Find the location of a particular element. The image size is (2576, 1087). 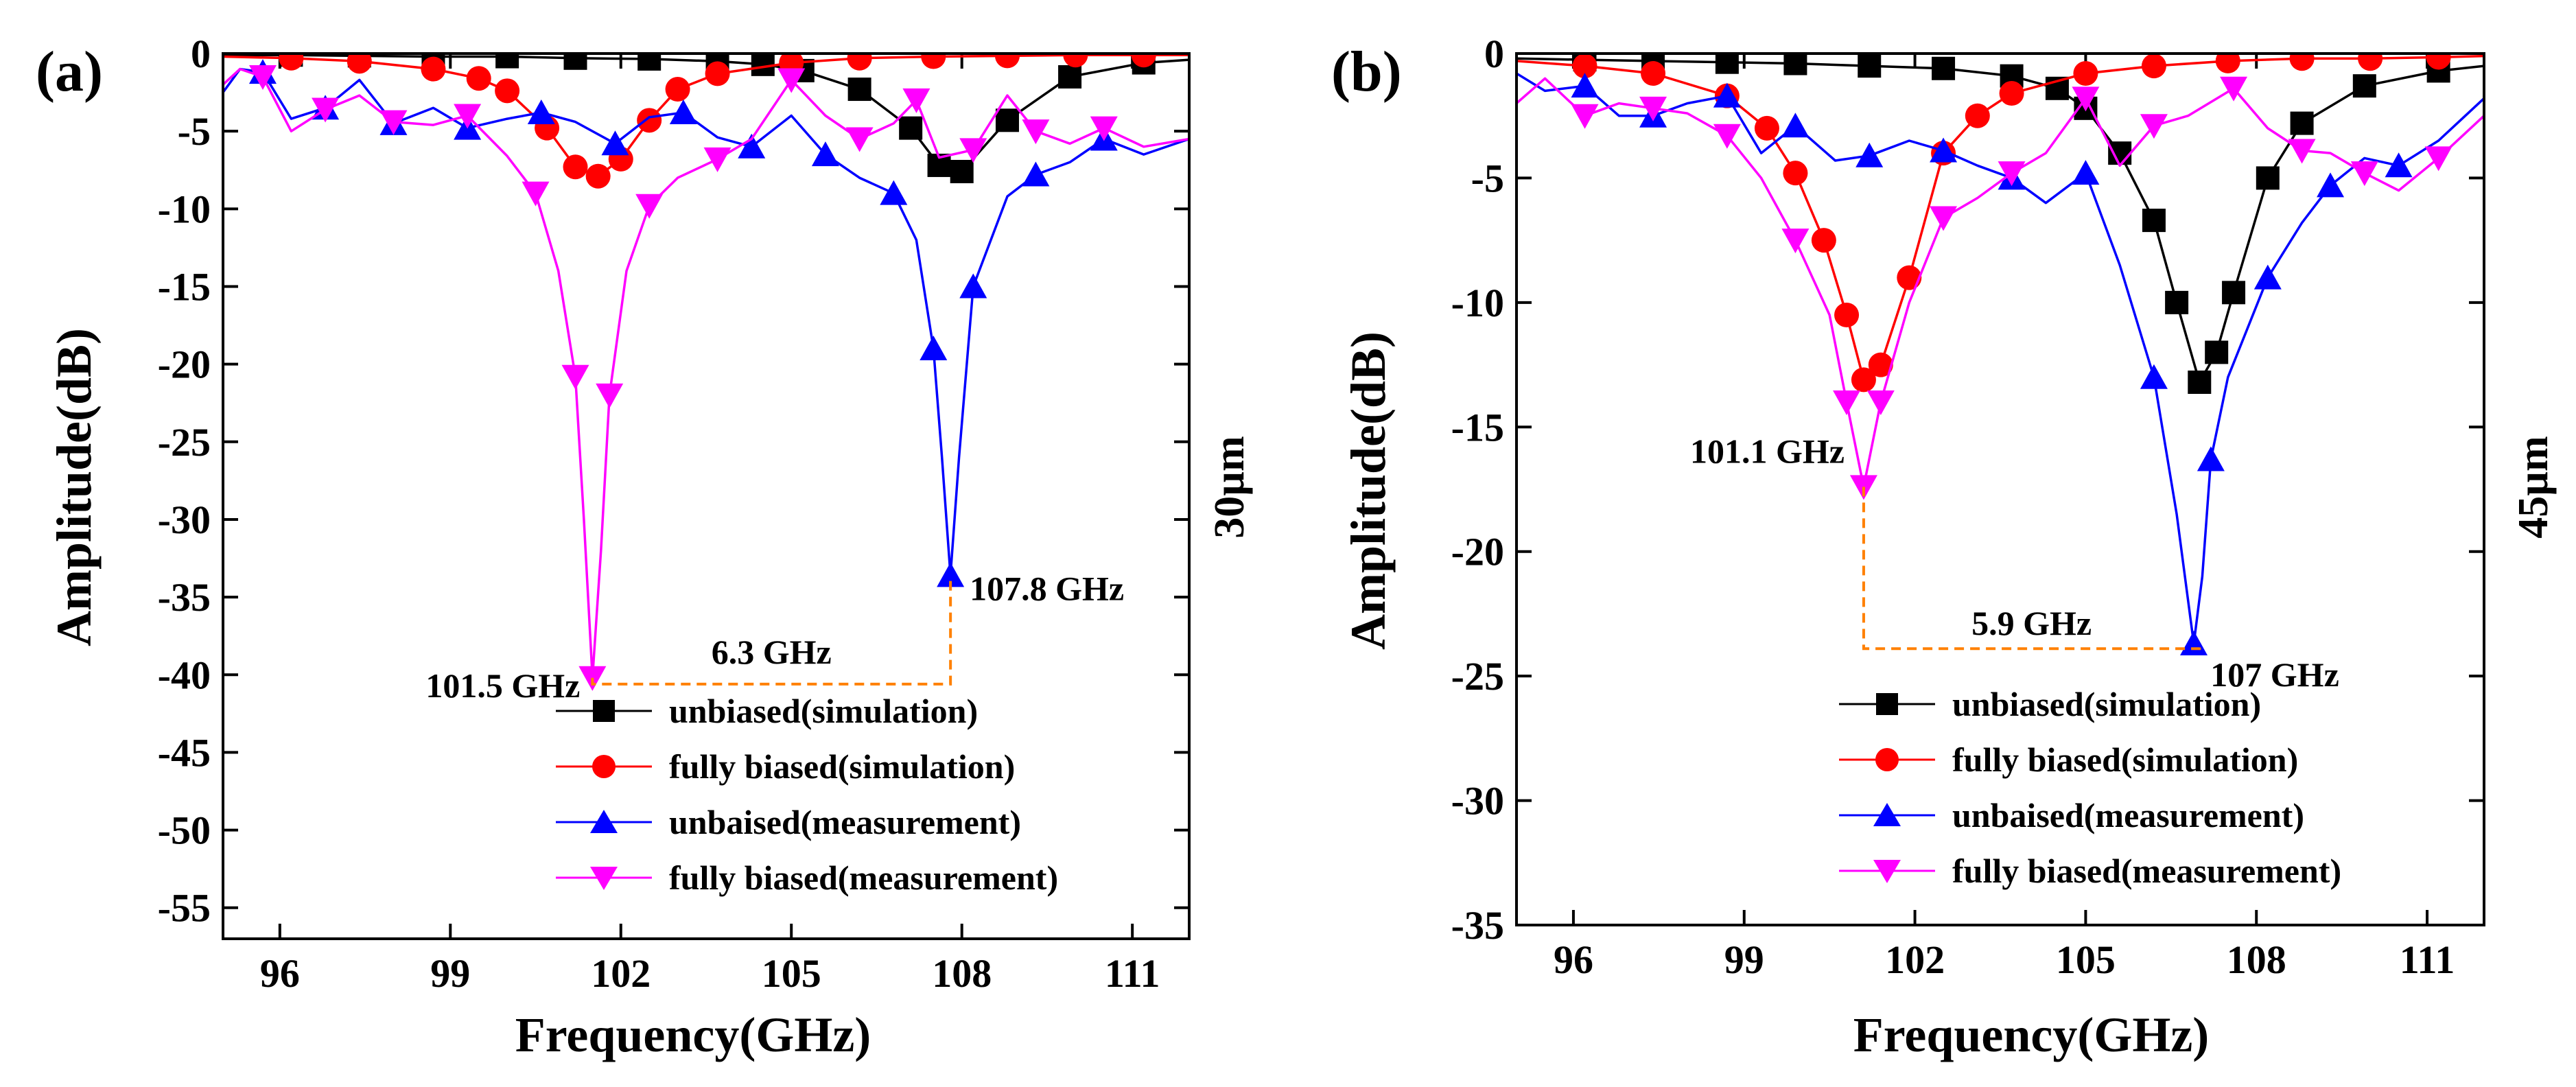

legend-marker-square is located at coordinates (604, 711).